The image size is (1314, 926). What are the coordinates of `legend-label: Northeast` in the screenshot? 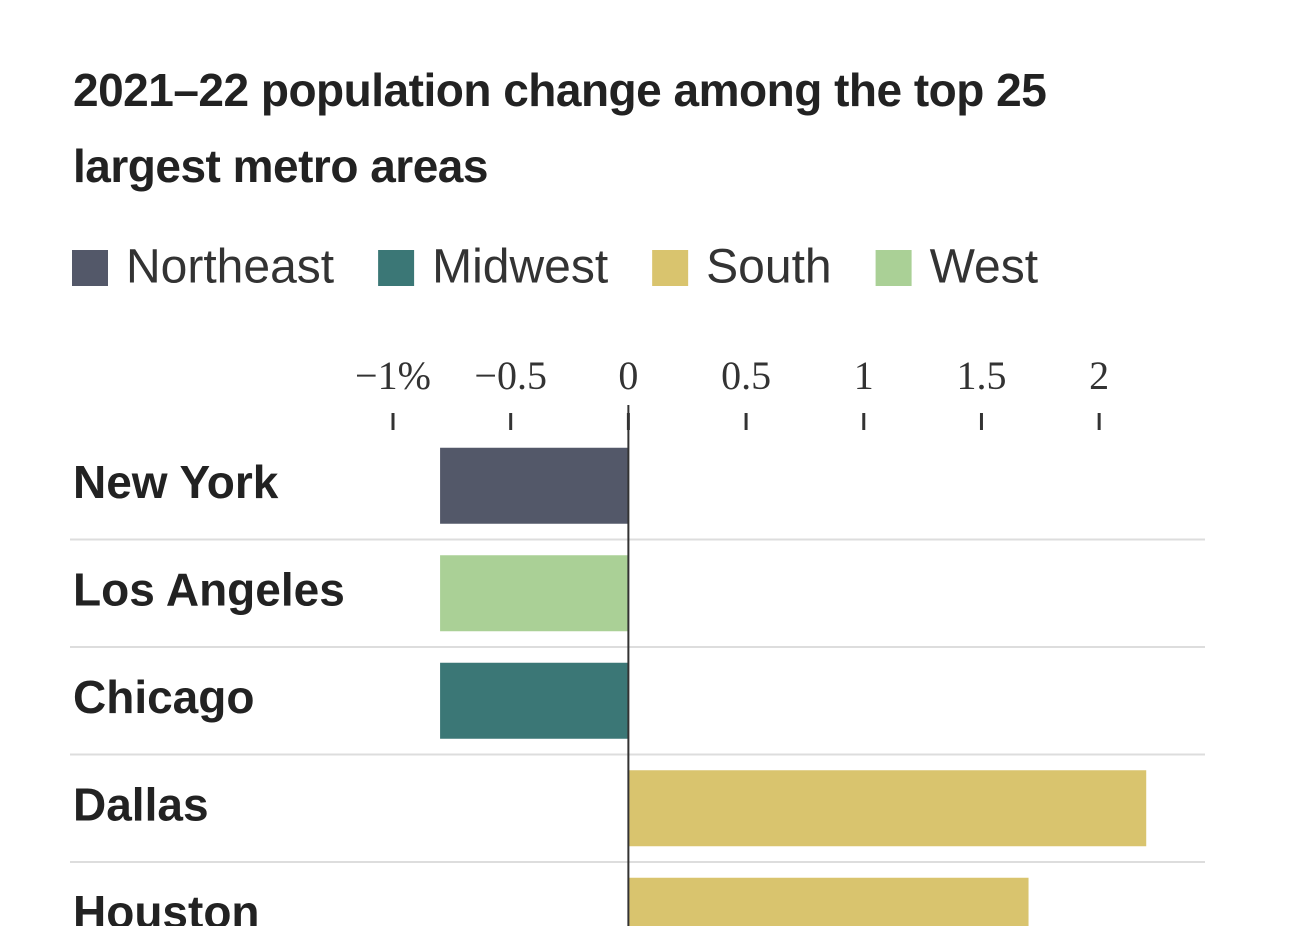 It's located at (230, 267).